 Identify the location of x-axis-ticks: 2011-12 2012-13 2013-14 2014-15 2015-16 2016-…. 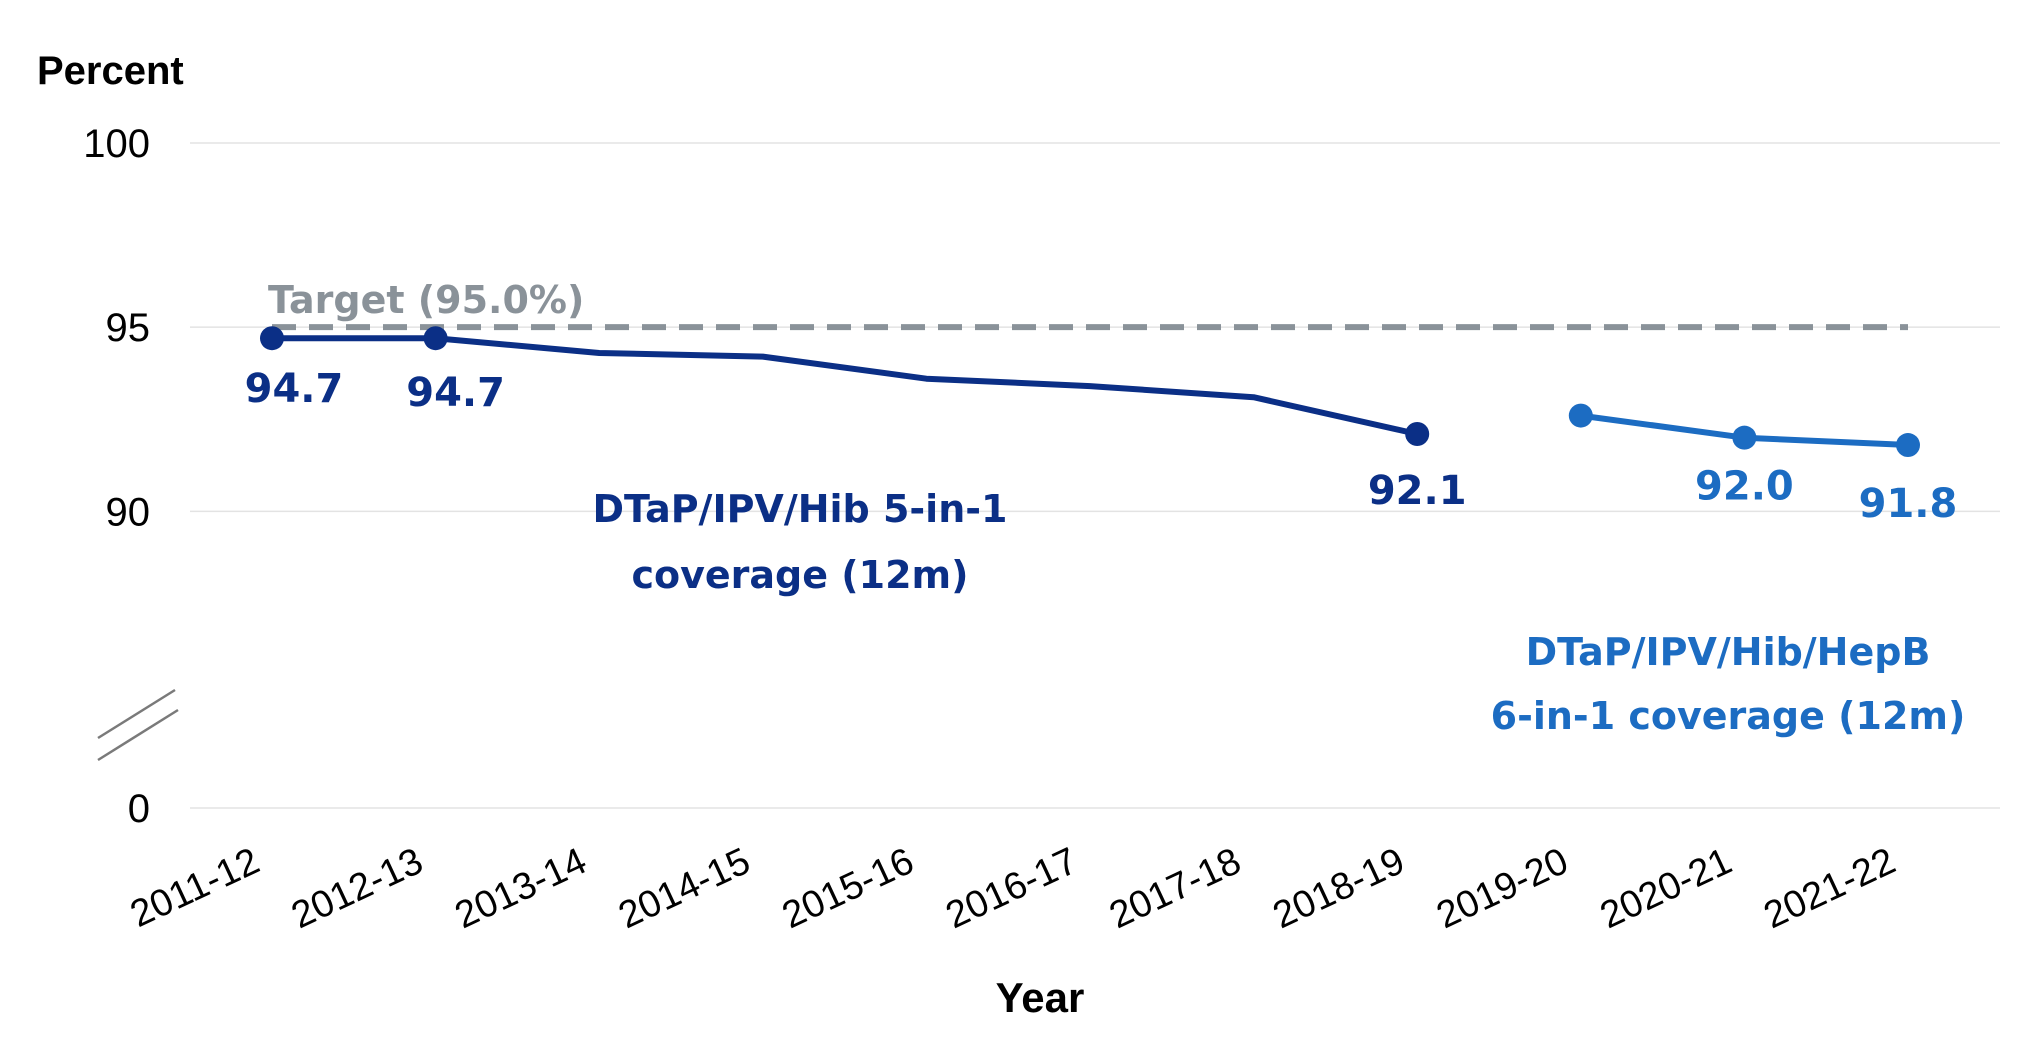
(1013, 888).